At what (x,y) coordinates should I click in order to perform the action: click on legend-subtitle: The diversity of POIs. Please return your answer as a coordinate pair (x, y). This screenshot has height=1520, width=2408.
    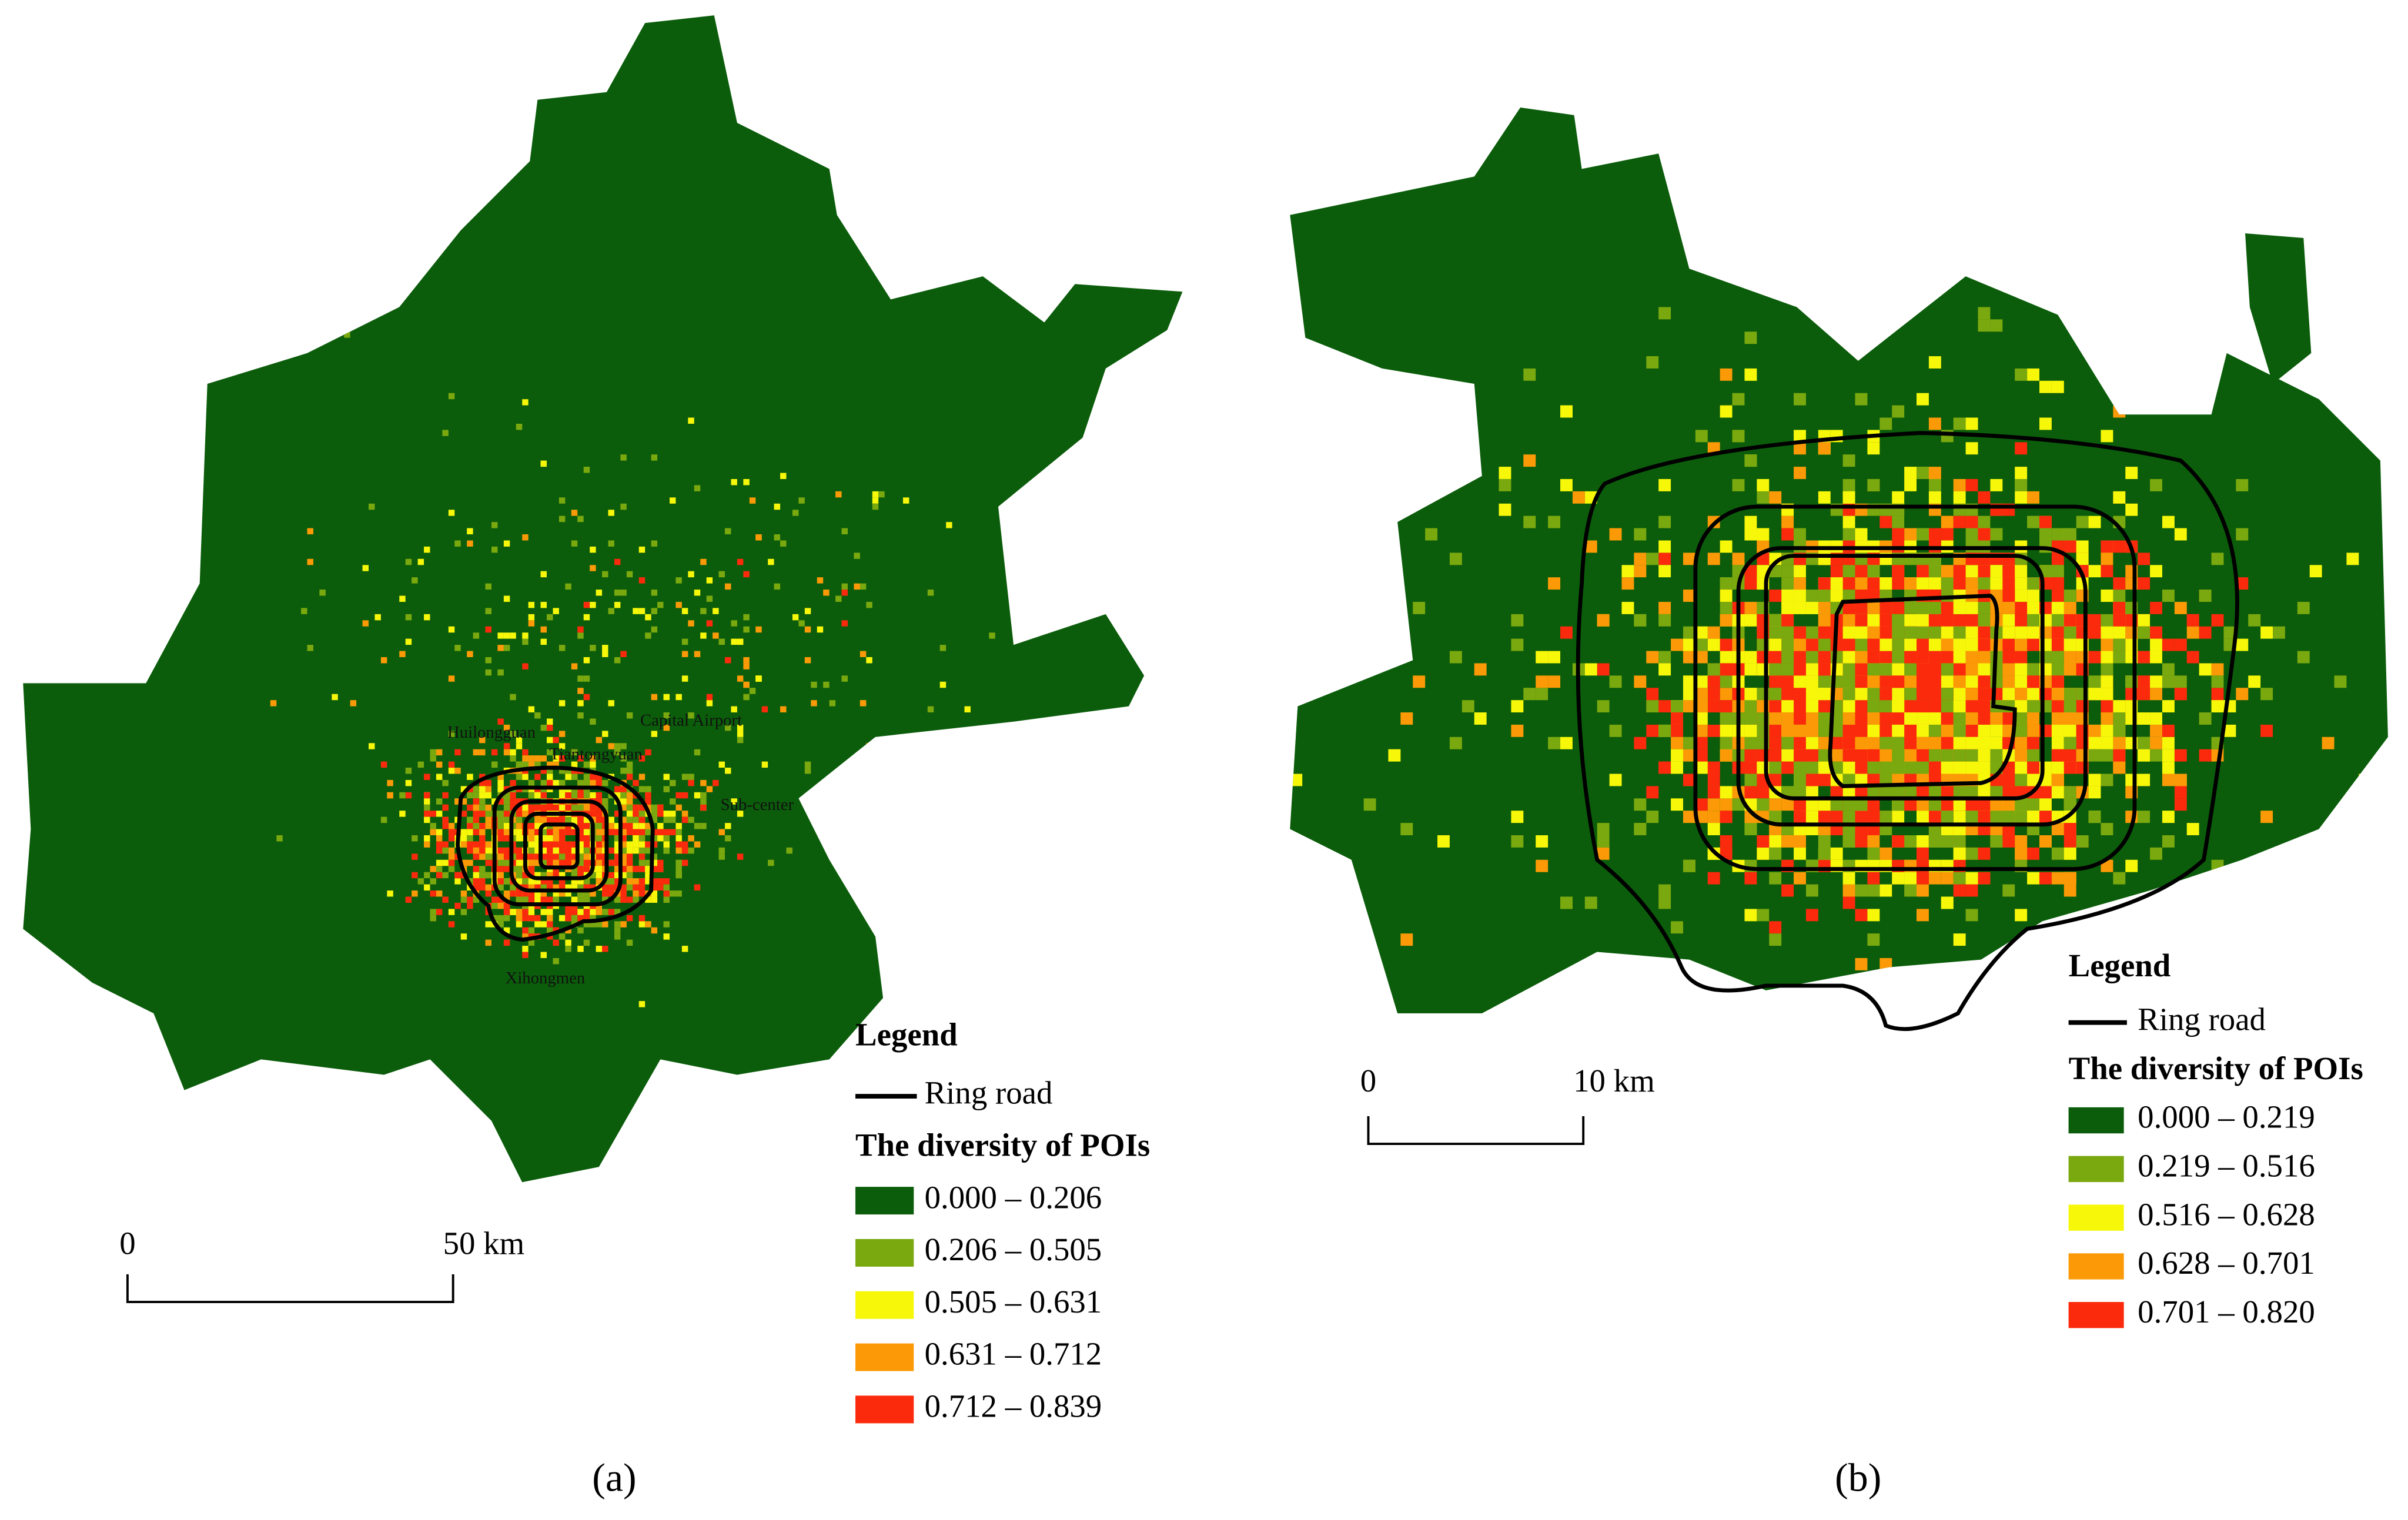
    Looking at the image, I should click on (1002, 1145).